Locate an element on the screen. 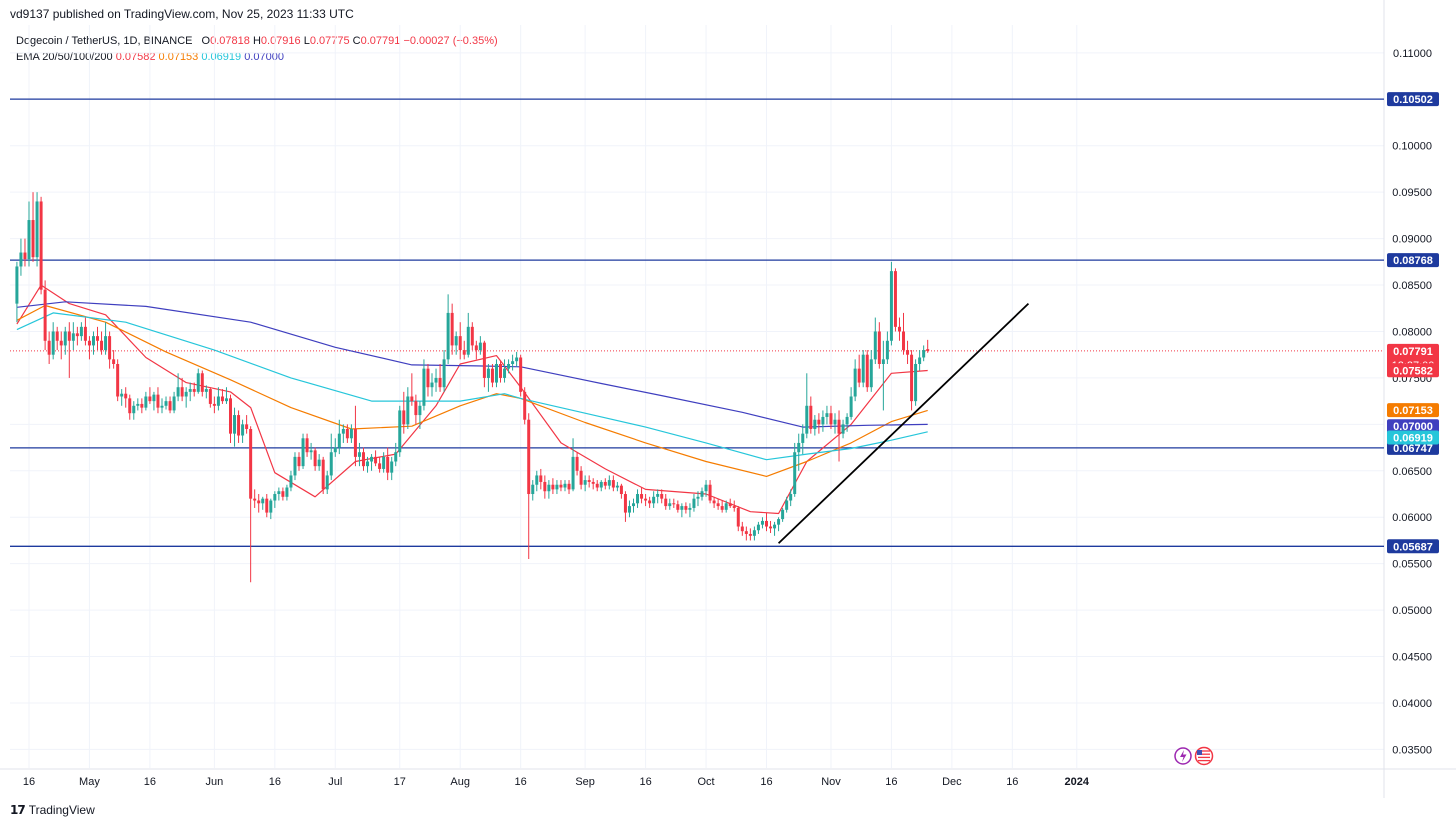  level-badge: 0.08768 is located at coordinates (1413, 260).